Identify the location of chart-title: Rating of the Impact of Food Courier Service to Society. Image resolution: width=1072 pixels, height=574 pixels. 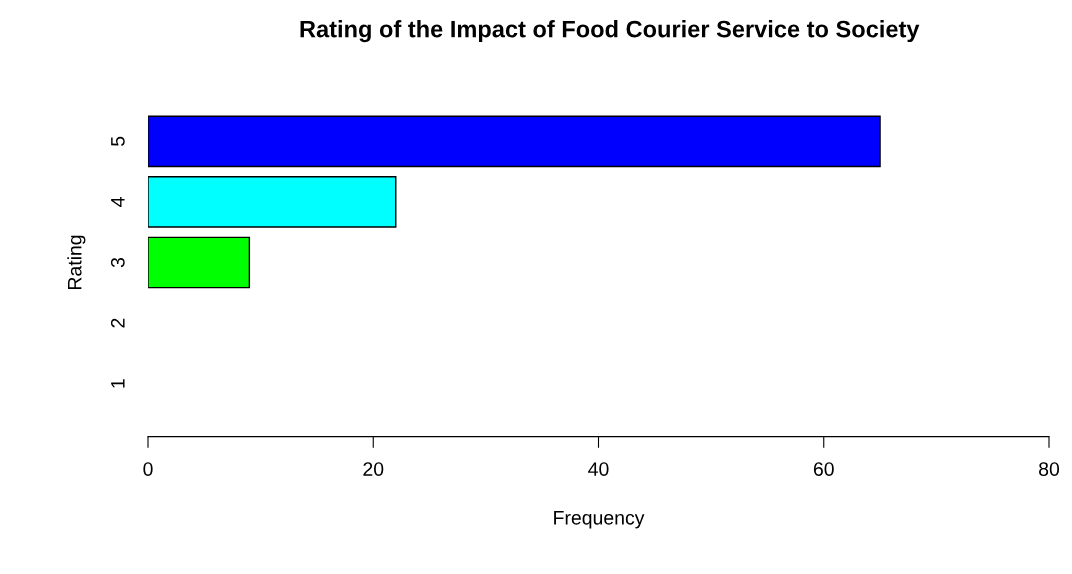
(610, 31).